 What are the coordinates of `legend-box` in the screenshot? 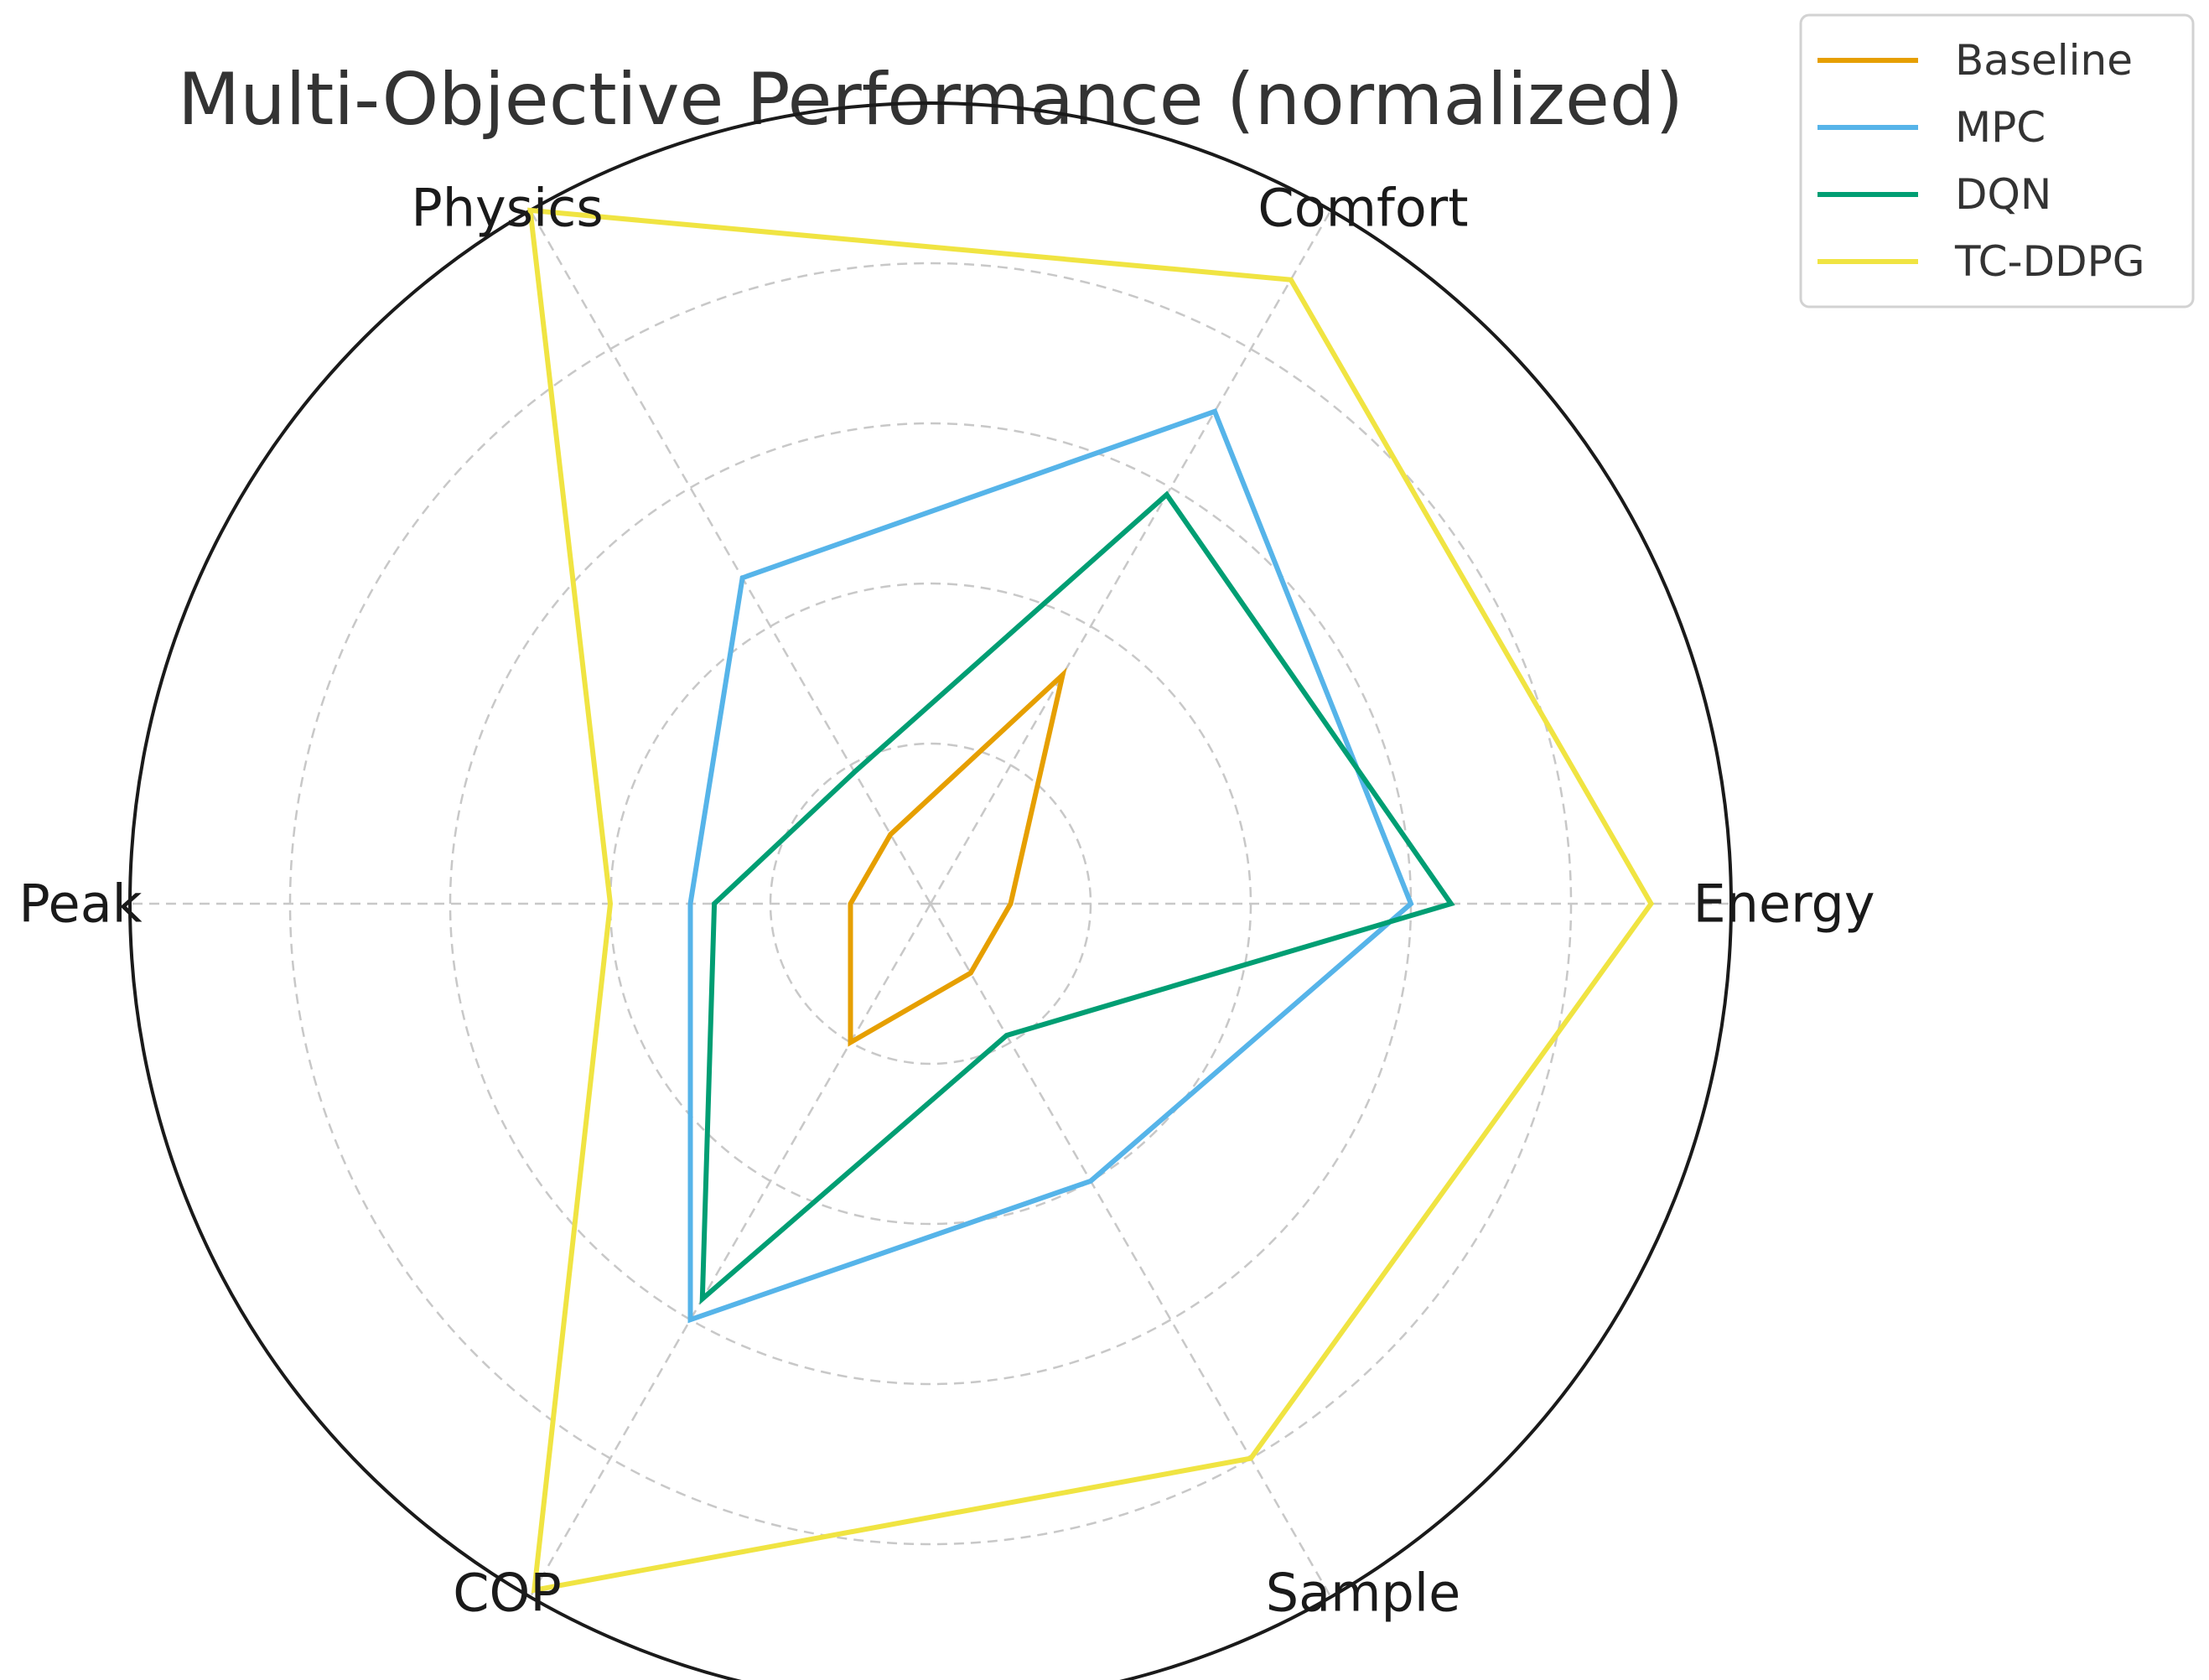 It's located at (1997, 161).